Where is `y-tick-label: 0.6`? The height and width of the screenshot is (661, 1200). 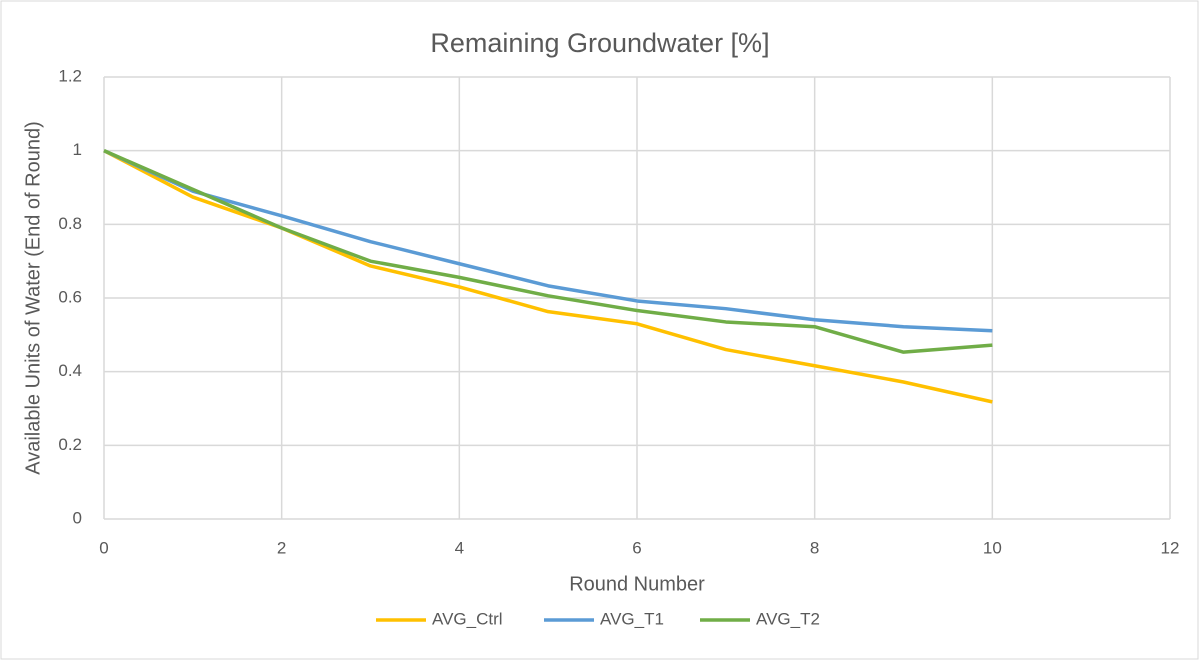 y-tick-label: 0.6 is located at coordinates (70, 296).